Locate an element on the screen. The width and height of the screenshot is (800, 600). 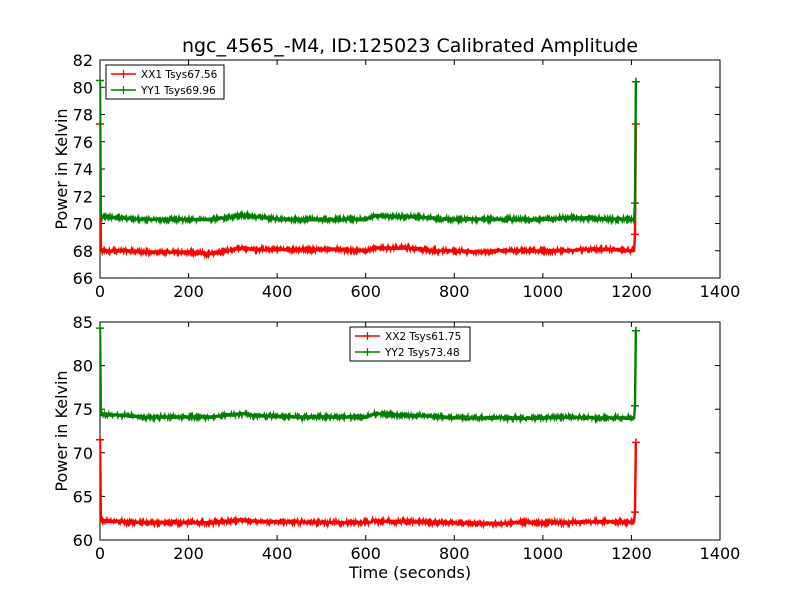
y-tick-label: 85 is located at coordinates (83, 322).